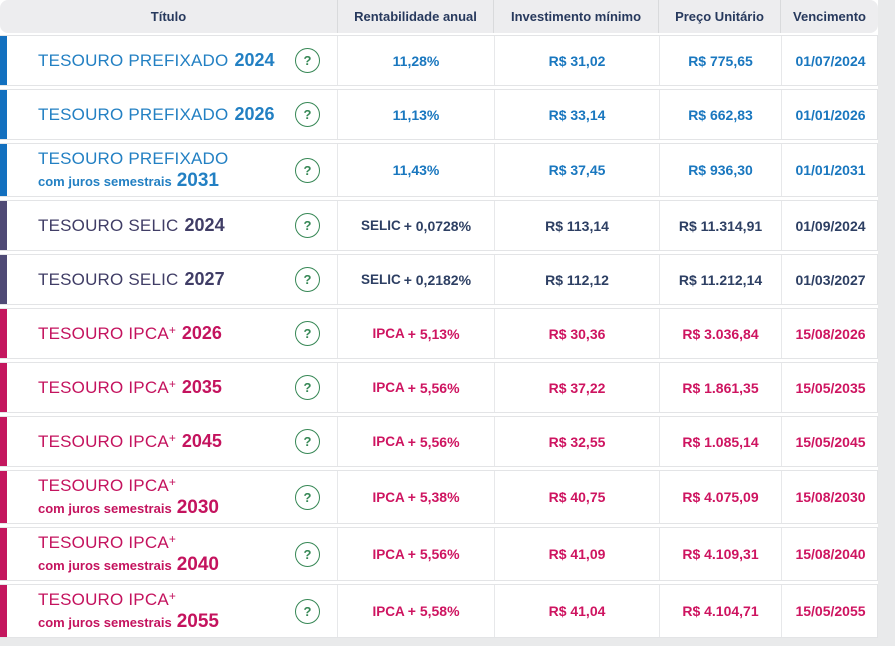  I want to click on bond-title-cell: TESOURO PREFIXADO 2026 ?, so click(172, 114).